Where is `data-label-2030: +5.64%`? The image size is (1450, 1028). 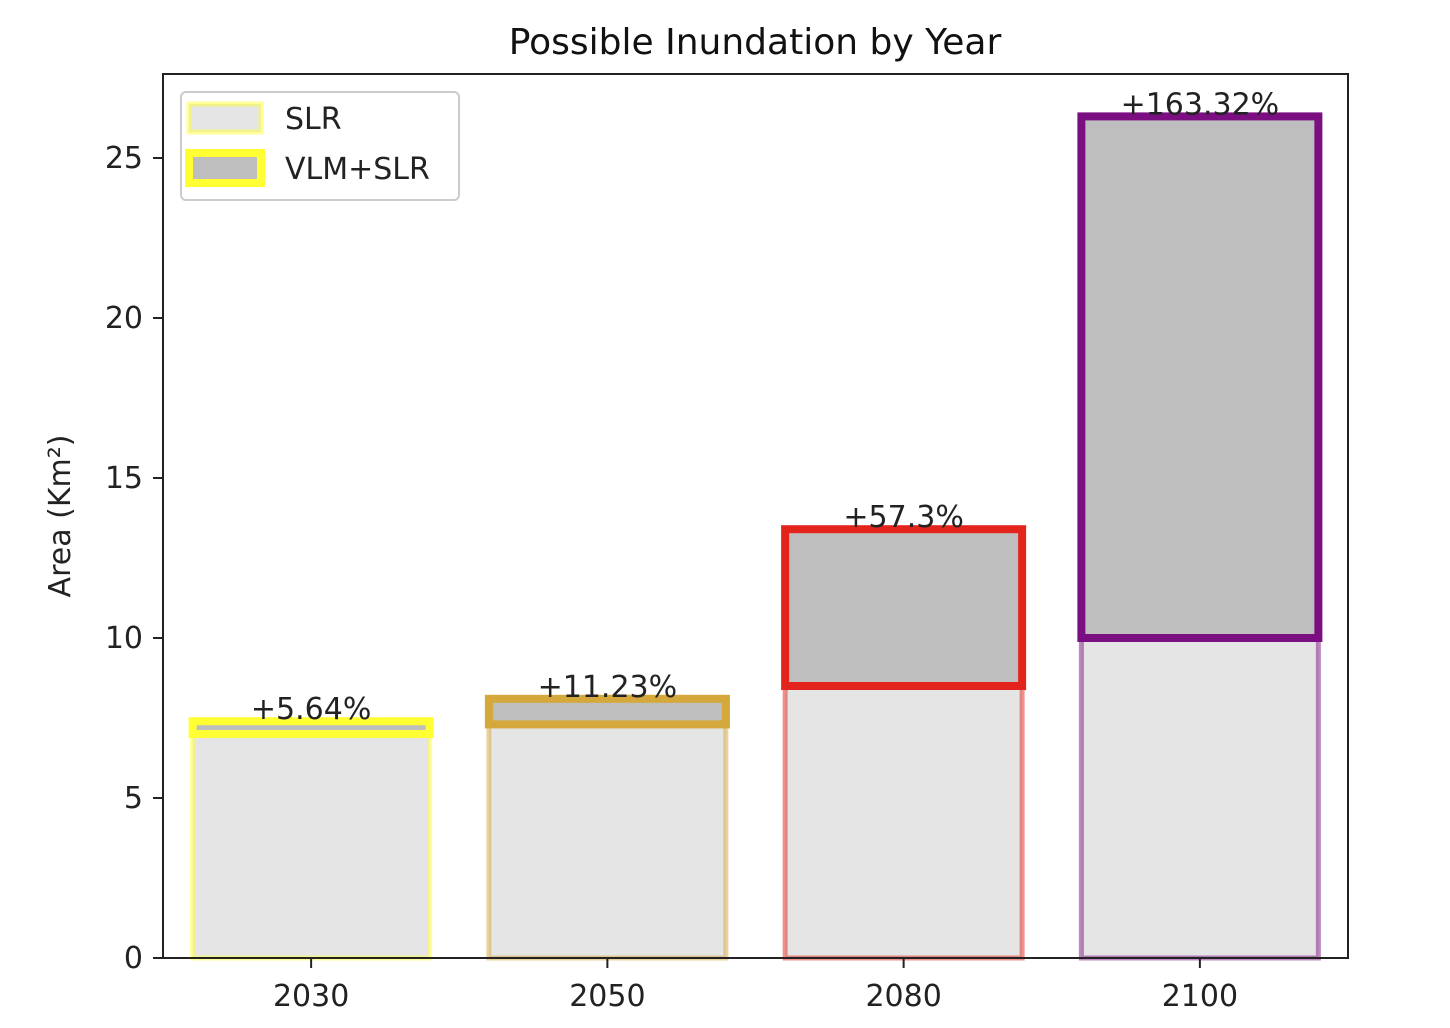
data-label-2030: +5.64% is located at coordinates (311, 709).